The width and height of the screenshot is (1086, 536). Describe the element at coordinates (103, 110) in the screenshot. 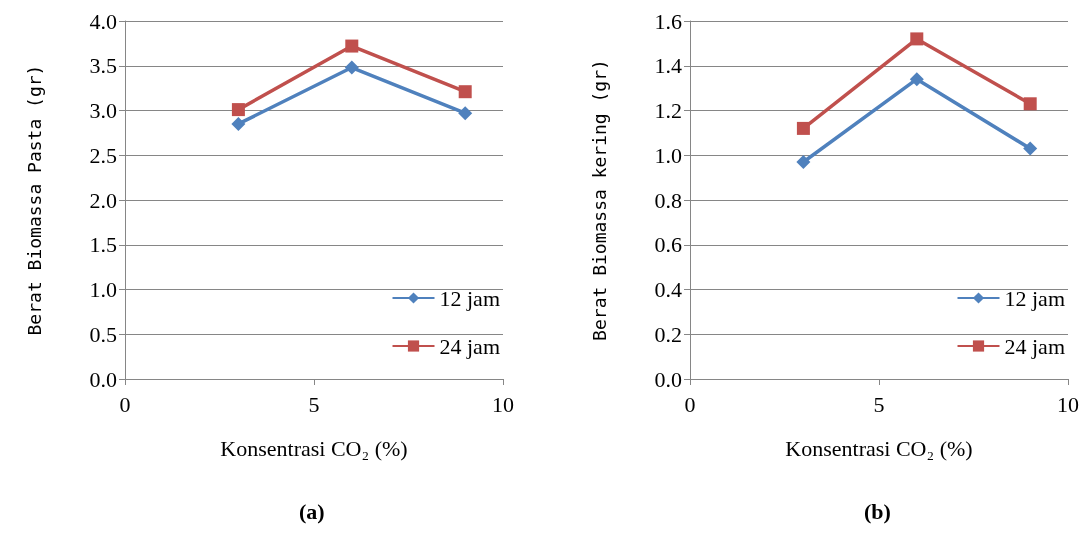

I see `y-tick-label: 3.0` at that location.